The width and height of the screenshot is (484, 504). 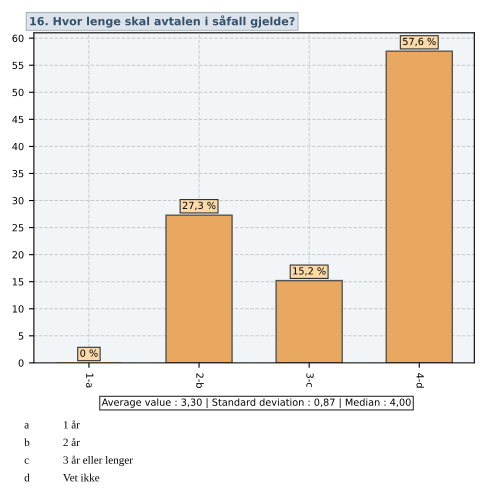 I want to click on text: b 2 år, so click(x=52, y=442).